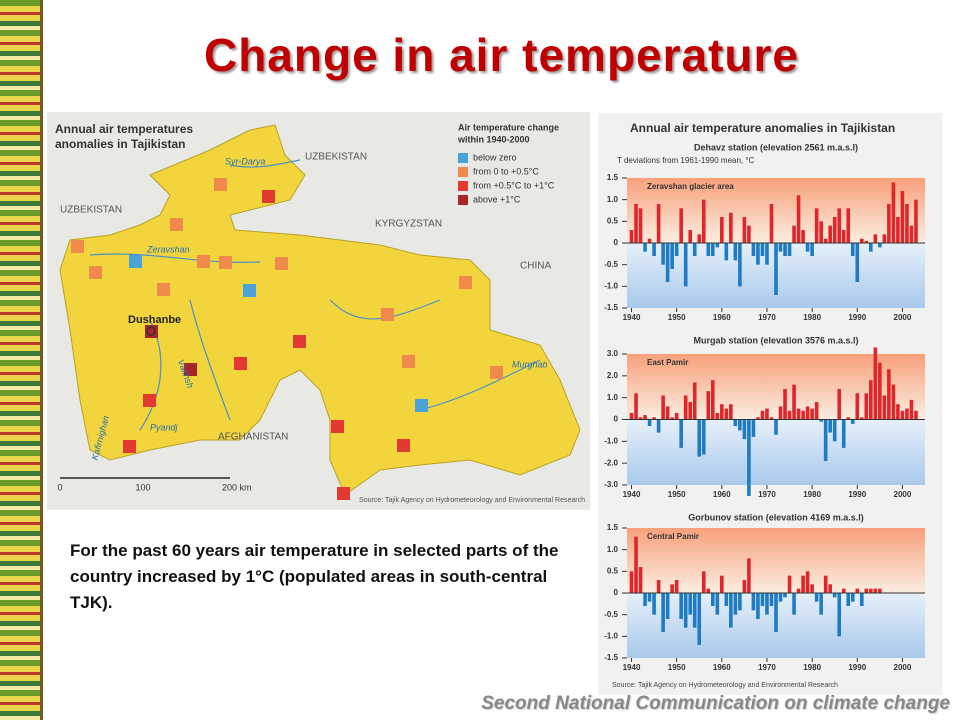  Describe the element at coordinates (501, 55) in the screenshot. I see `slide-title: Change in air temperature` at that location.